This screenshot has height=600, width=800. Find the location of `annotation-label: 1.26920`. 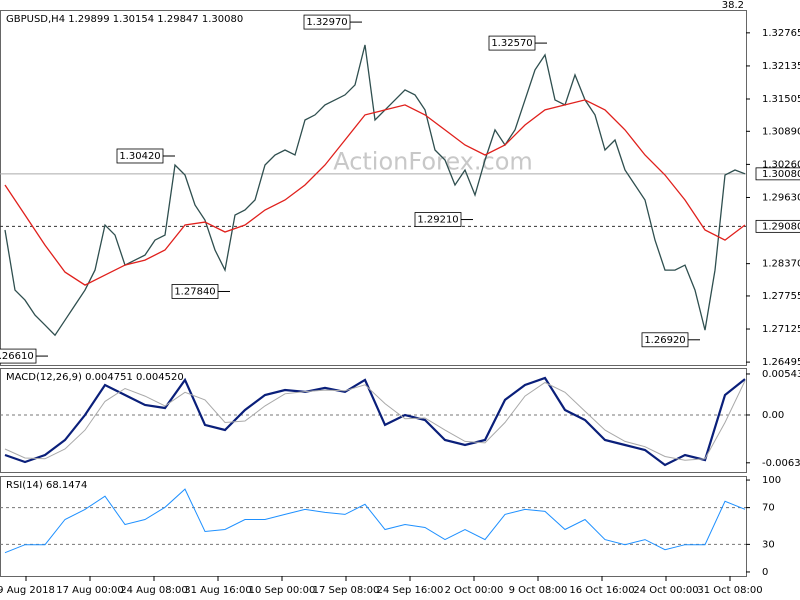

annotation-label: 1.26920 is located at coordinates (664, 340).